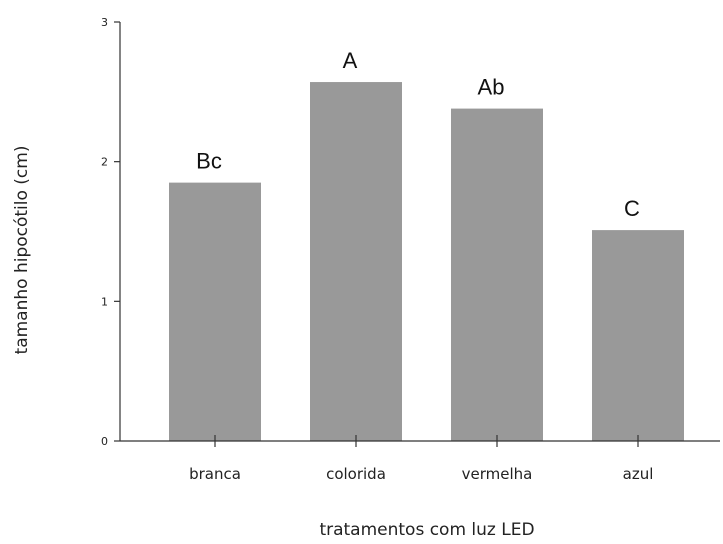  Describe the element at coordinates (356, 261) in the screenshot. I see `bar-colorida` at that location.